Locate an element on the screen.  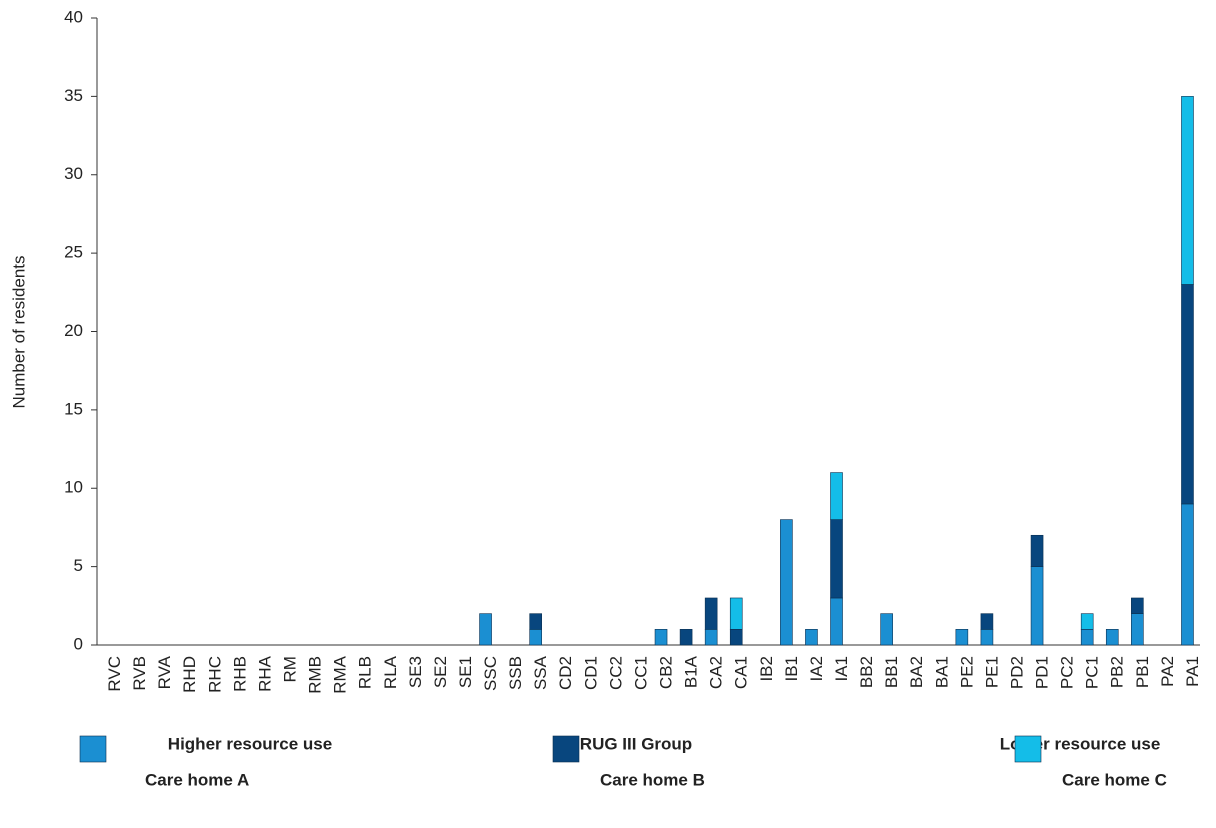
y-tick-label: 30 is located at coordinates (73, 173).